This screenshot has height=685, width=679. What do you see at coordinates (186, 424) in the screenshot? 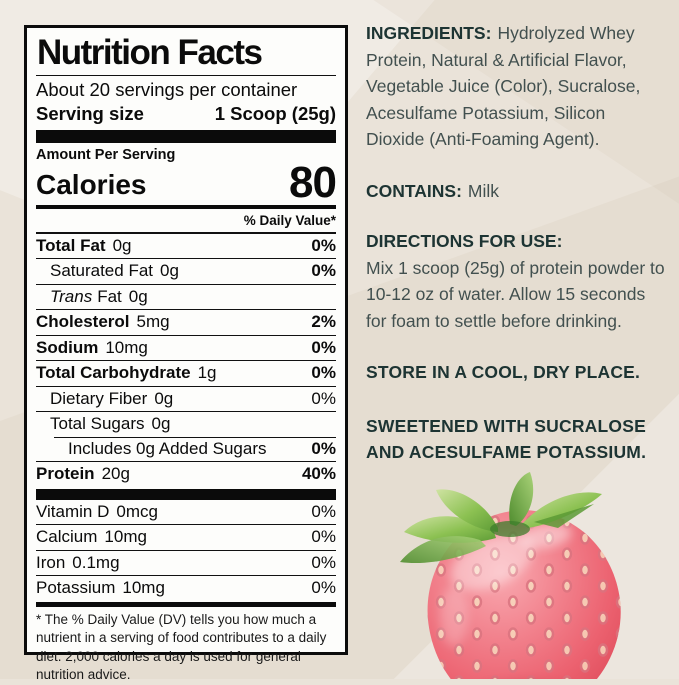
I see `nutrient-row-total-sugars: Total Sugars 0g` at bounding box center [186, 424].